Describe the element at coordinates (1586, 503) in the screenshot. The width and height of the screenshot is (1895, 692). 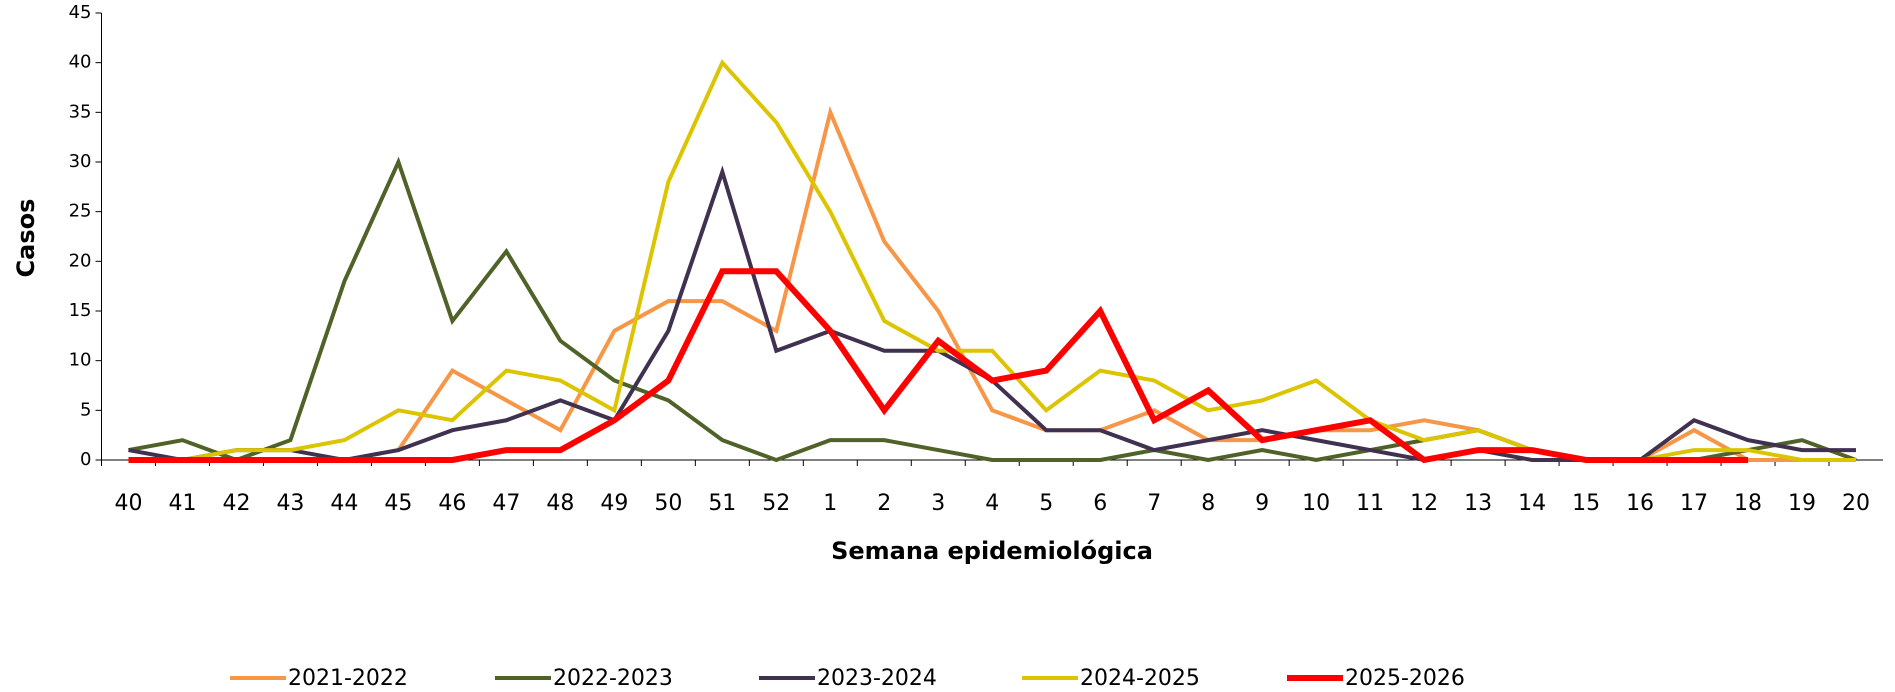
I see `x-tick-label: 15` at that location.